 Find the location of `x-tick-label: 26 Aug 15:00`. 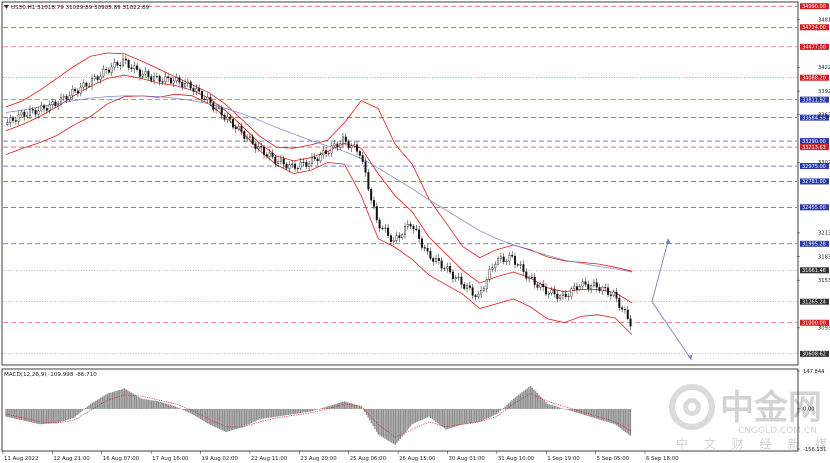

x-tick-label: 26 Aug 15:00 is located at coordinates (417, 459).